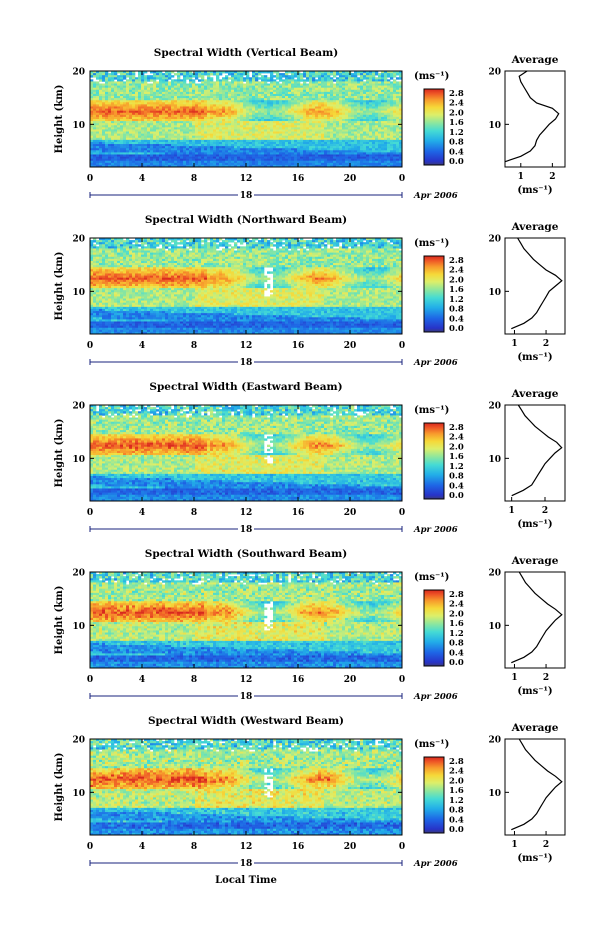 This screenshot has width=616, height=933. I want to click on profile-frame, so click(535, 453).